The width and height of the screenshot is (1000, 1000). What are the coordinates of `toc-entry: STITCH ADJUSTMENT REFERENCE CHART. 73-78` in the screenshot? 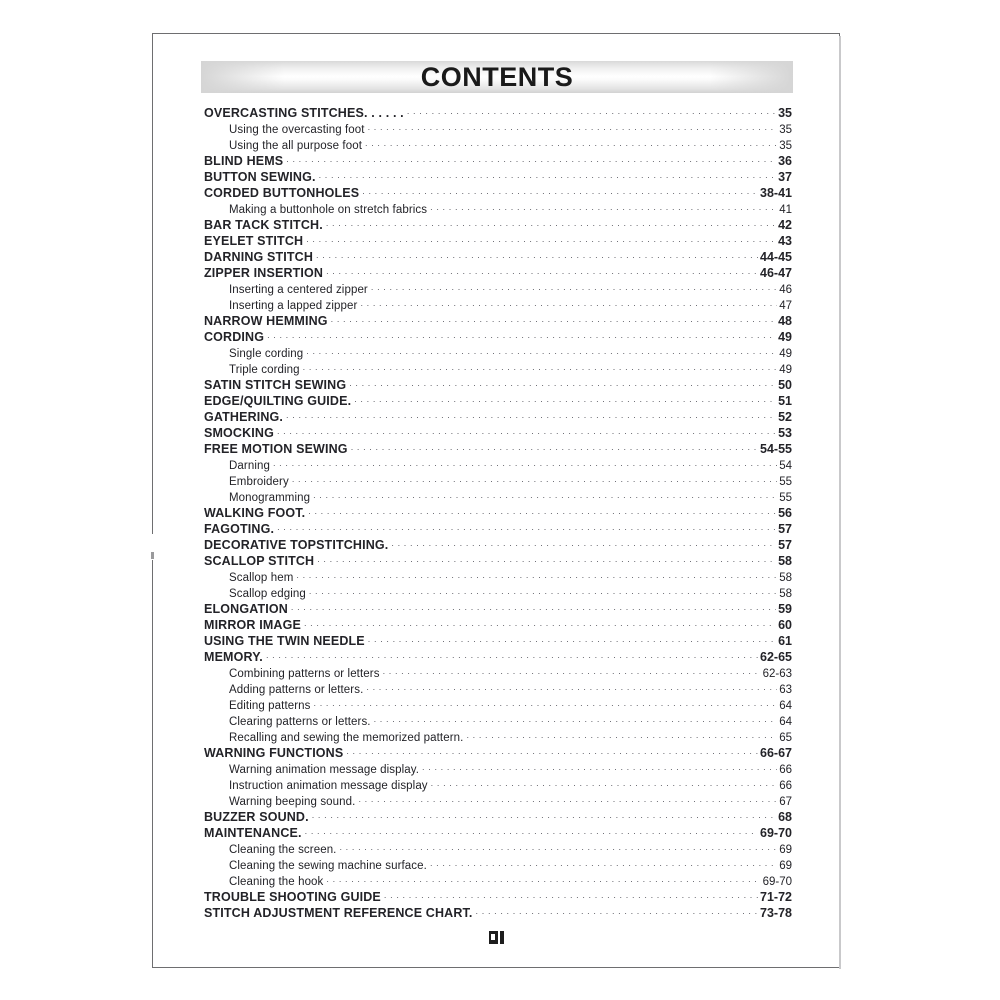 It's located at (498, 910).